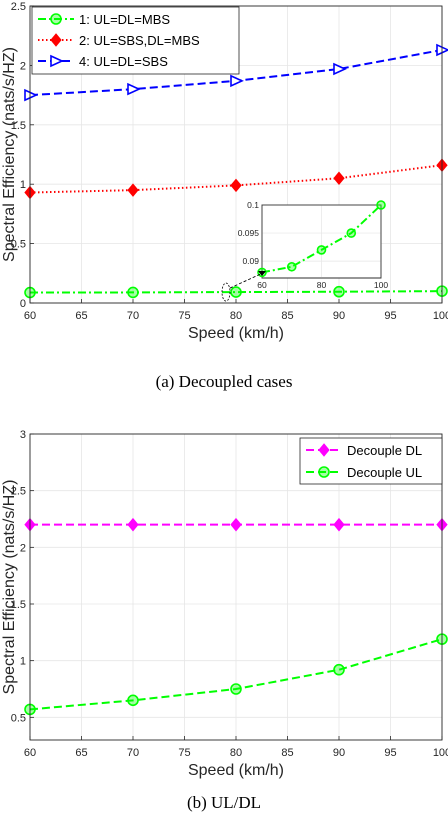  Describe the element at coordinates (236, 316) in the screenshot. I see `chart-1-x-tick-label: 80` at that location.